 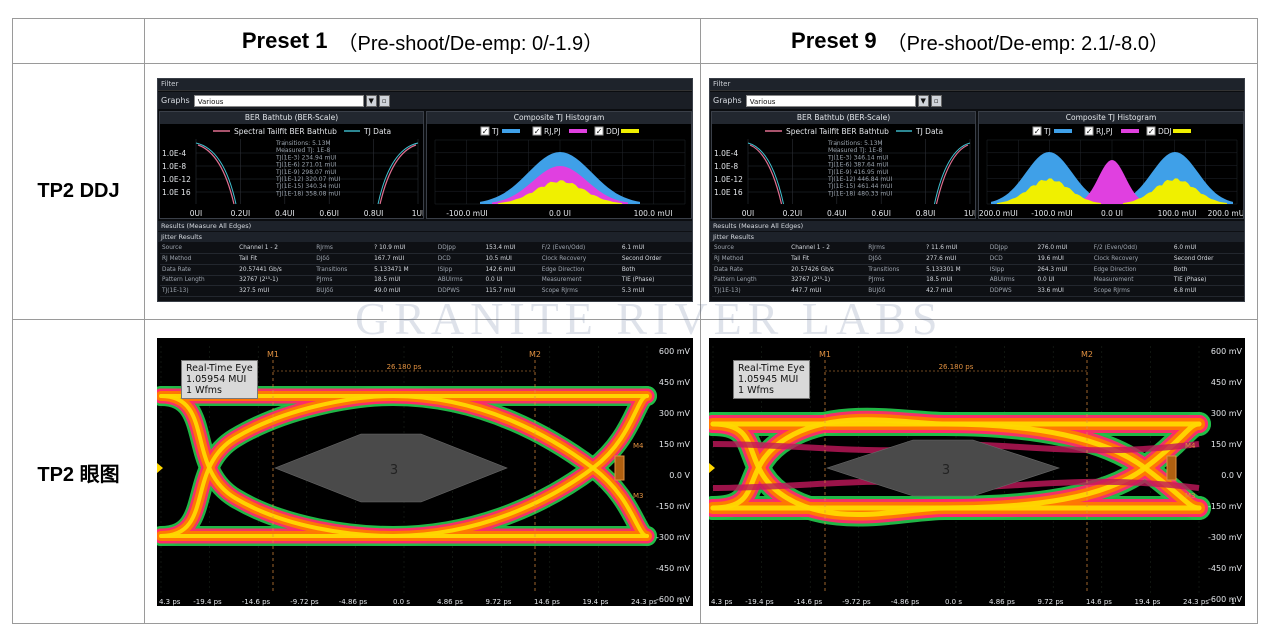 I want to click on table-cell: BUJδδ, so click(x=895, y=291).